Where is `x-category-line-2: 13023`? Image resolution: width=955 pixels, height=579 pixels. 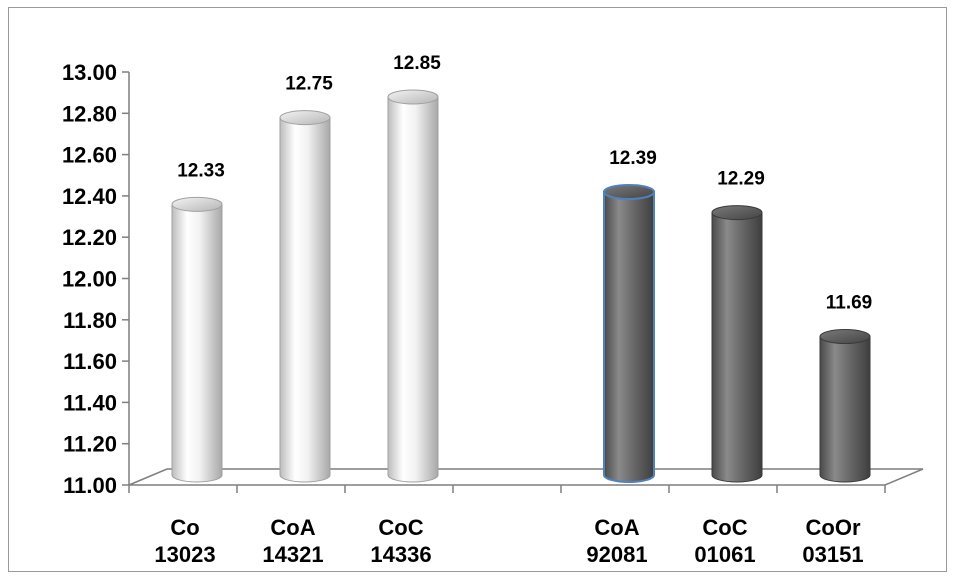
x-category-line-2: 13023 is located at coordinates (184, 554).